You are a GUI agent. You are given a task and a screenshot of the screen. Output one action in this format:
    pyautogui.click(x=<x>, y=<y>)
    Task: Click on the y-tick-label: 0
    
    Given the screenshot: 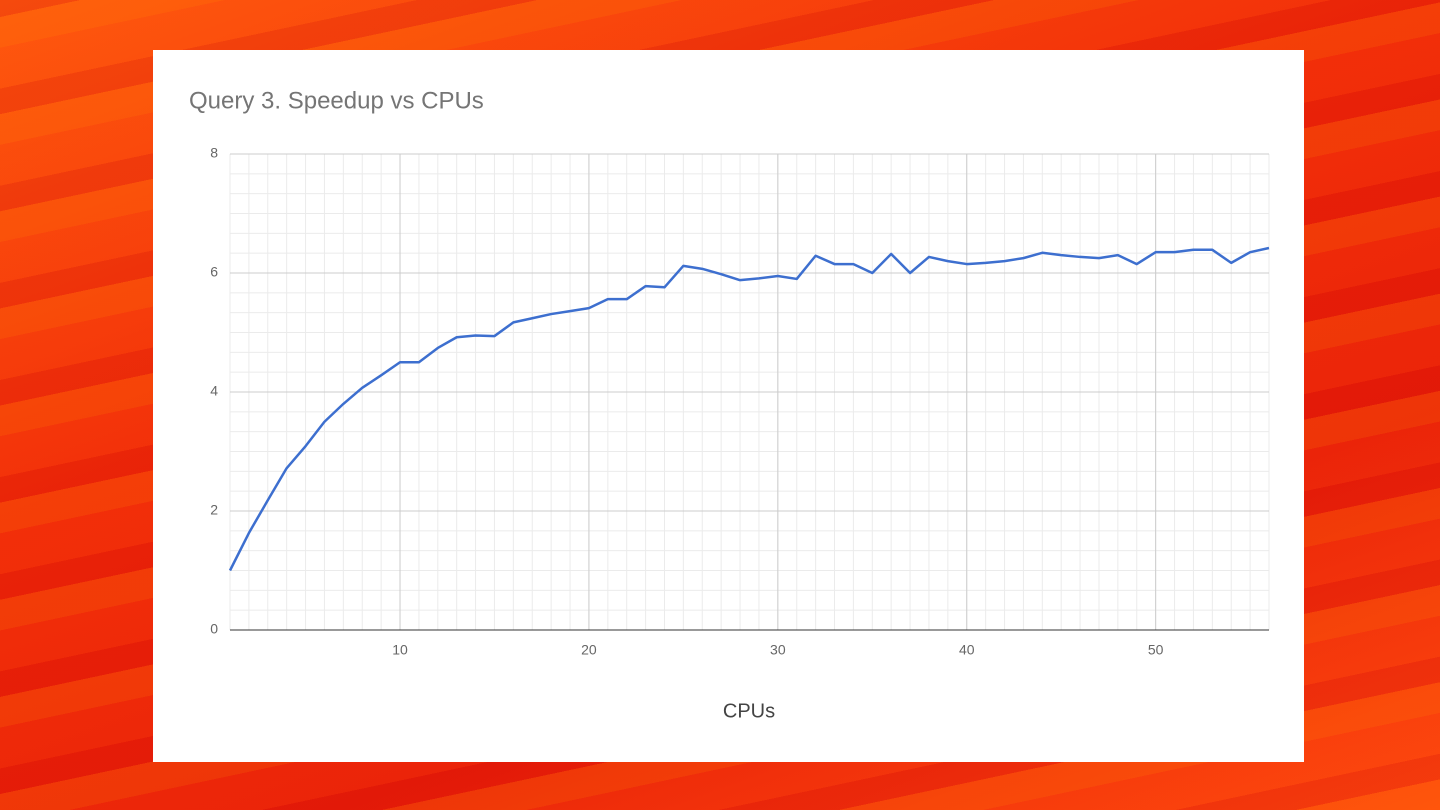 What is the action you would take?
    pyautogui.click(x=214, y=629)
    